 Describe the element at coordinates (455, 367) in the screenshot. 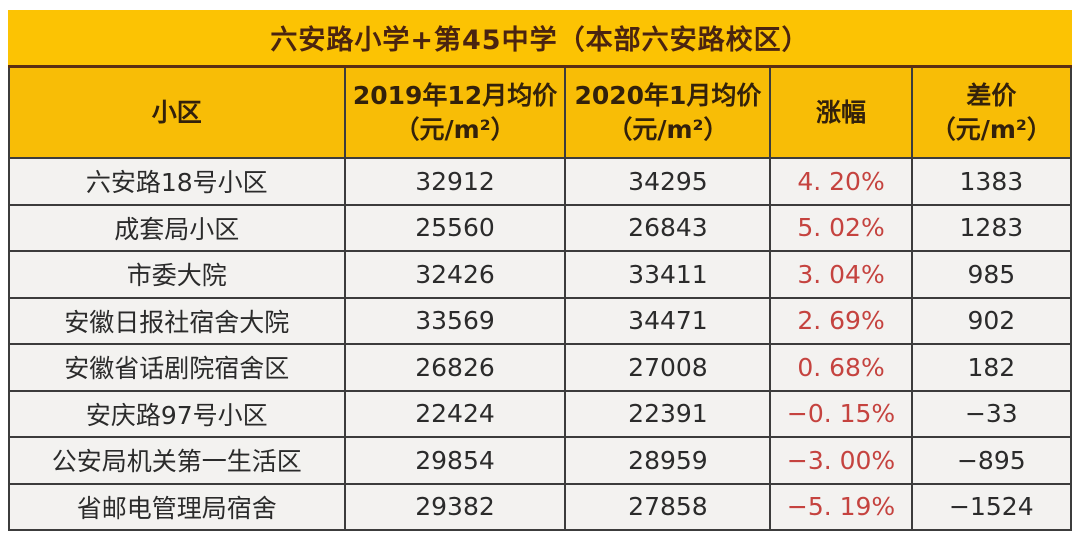

I see `dec2019-price-cell: 26826` at that location.